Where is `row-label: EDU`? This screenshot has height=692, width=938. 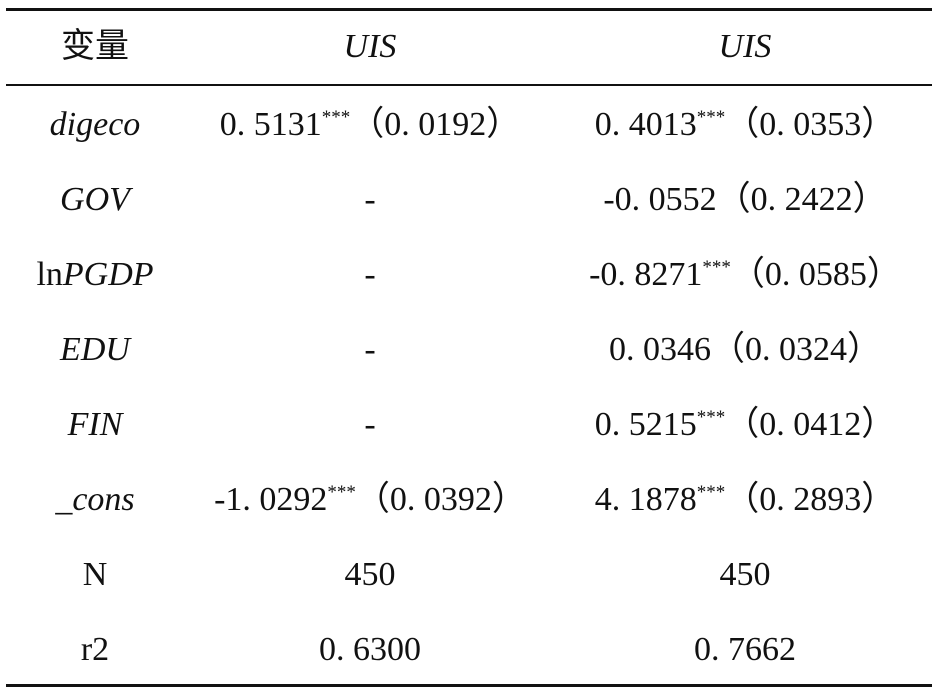
row-label: EDU is located at coordinates (95, 350).